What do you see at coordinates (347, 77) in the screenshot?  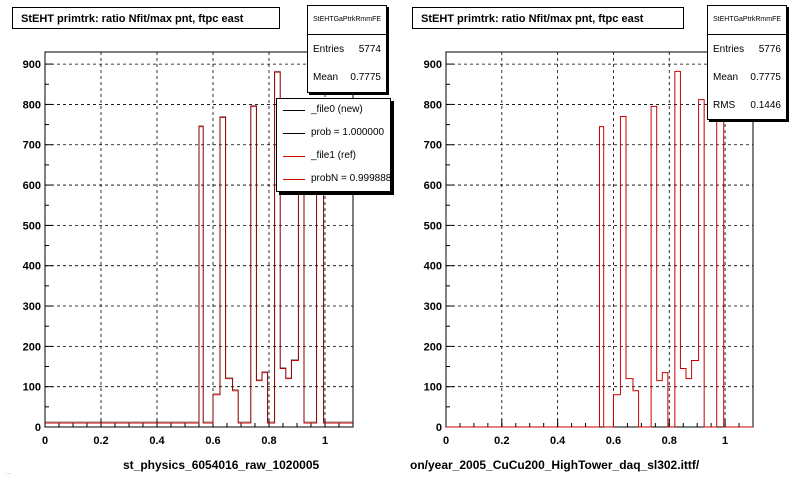 I see `left-stats-mean: Mean 0.7775` at bounding box center [347, 77].